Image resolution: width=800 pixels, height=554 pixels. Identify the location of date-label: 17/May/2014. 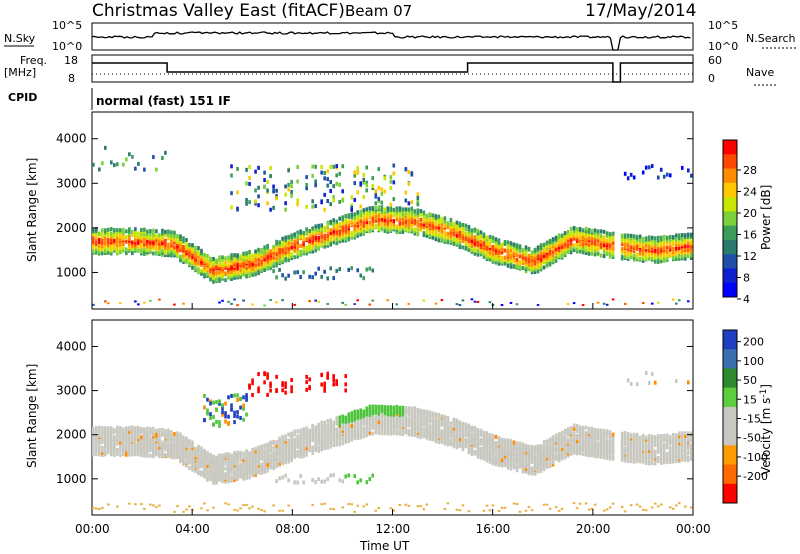
(641, 11).